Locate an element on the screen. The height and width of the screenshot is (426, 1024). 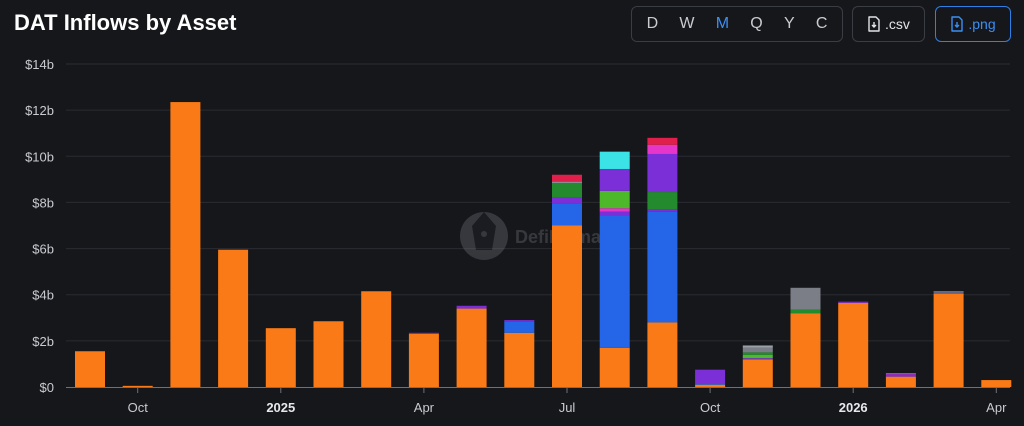
period-week-button: W is located at coordinates (687, 23).